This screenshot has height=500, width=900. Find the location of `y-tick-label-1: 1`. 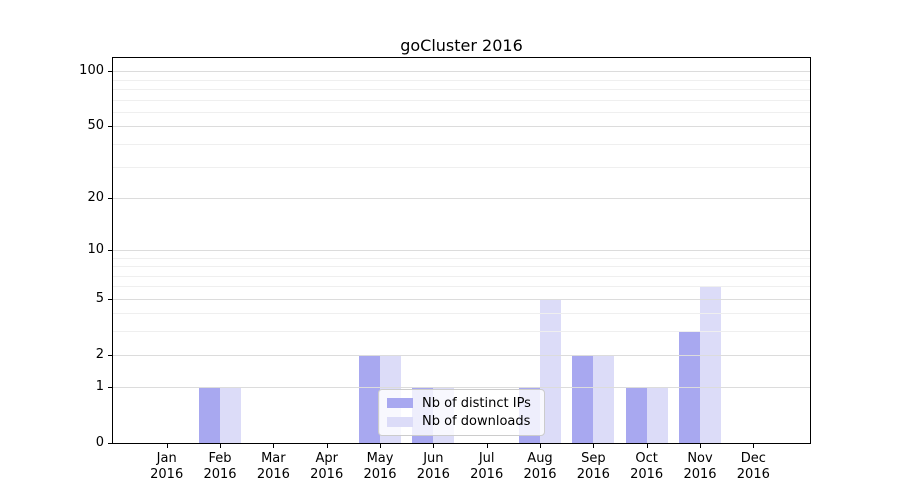

y-tick-label-1: 1 is located at coordinates (99, 387).